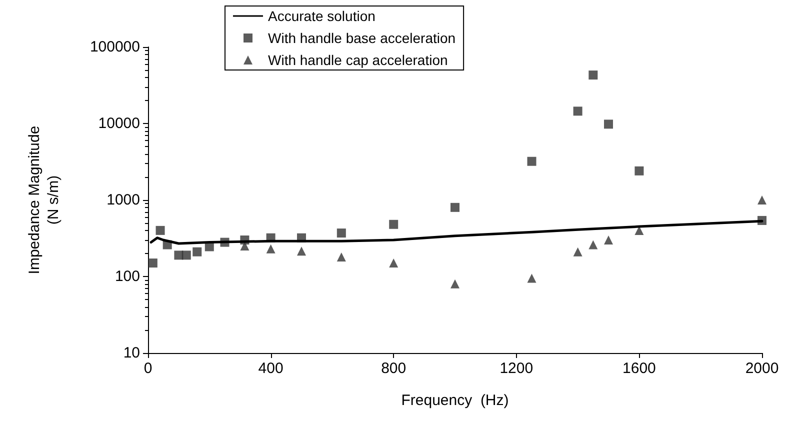 The width and height of the screenshot is (785, 440). I want to click on x-tick-label: 1600, so click(639, 368).